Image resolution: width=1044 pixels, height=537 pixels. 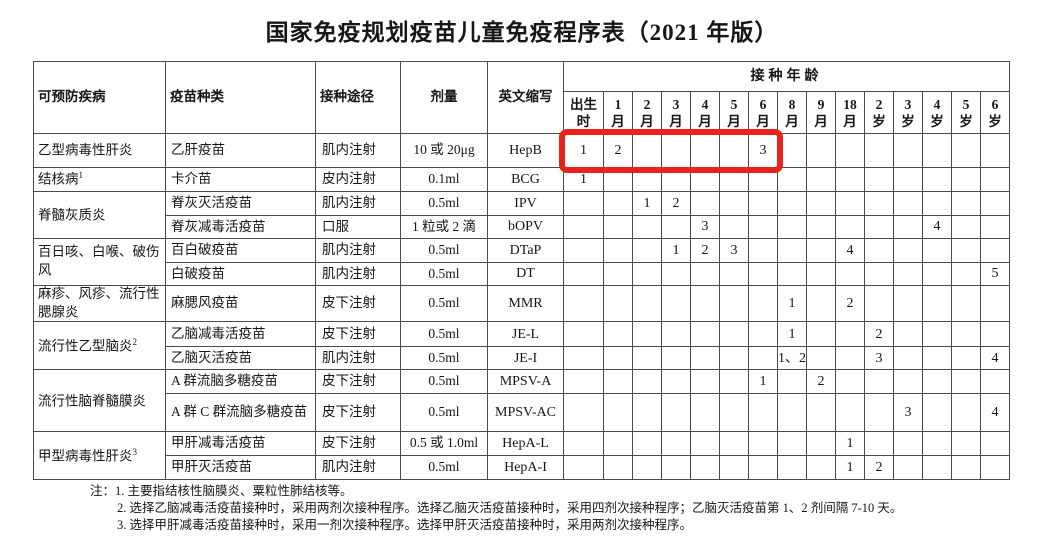 What do you see at coordinates (358, 227) in the screenshot?
I see `route-cell: 口服` at bounding box center [358, 227].